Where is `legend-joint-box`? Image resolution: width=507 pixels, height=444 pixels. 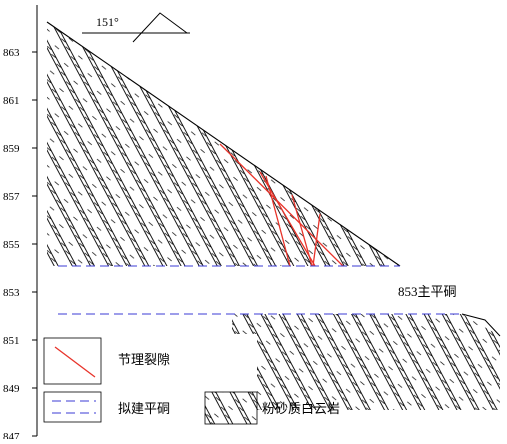 legend-joint-box is located at coordinates (72, 361).